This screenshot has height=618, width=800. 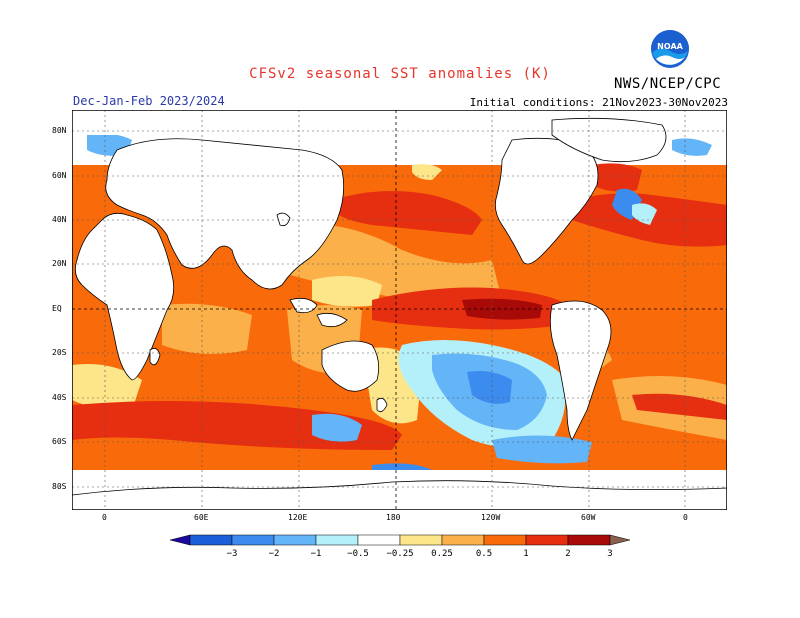 What do you see at coordinates (332, 320) in the screenshot?
I see `new-guinea` at bounding box center [332, 320].